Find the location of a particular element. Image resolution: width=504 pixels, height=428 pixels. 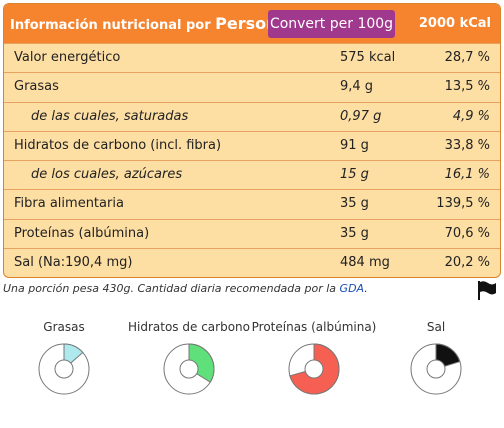

donut-label: Proteínas (albúmina) is located at coordinates (314, 327).